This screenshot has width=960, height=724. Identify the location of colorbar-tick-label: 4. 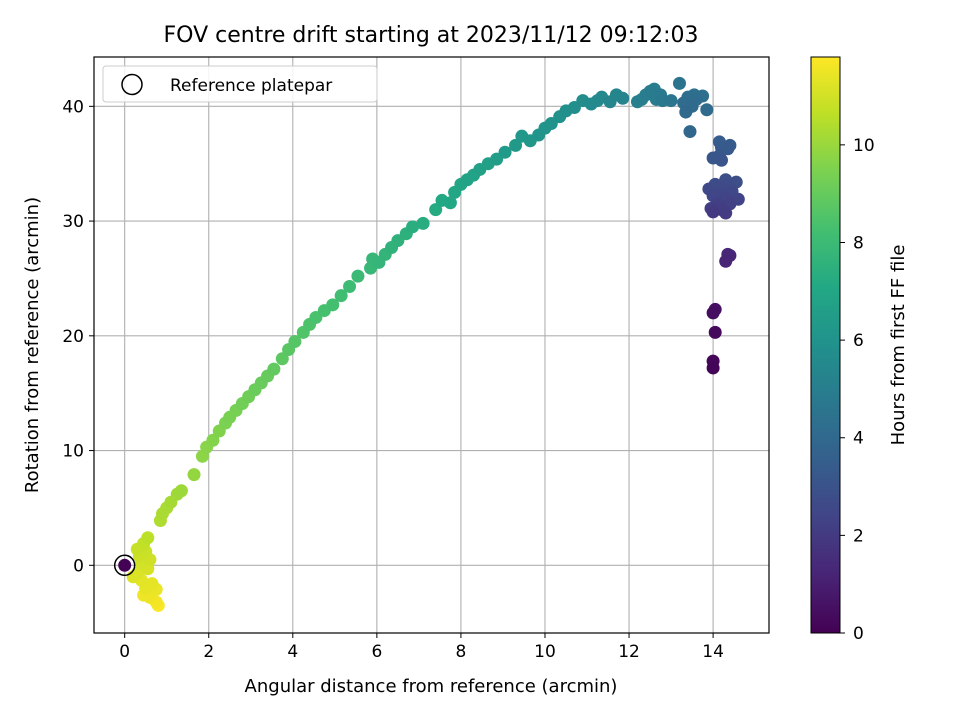
(858, 439).